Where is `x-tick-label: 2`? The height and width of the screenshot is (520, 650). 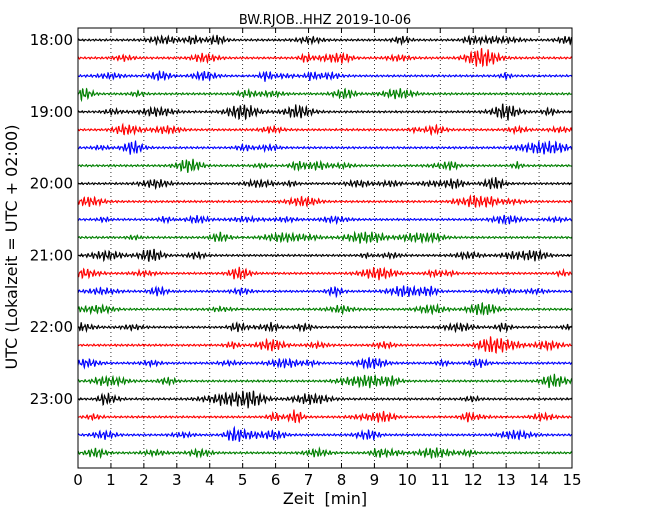
x-tick-label: 2 is located at coordinates (144, 480).